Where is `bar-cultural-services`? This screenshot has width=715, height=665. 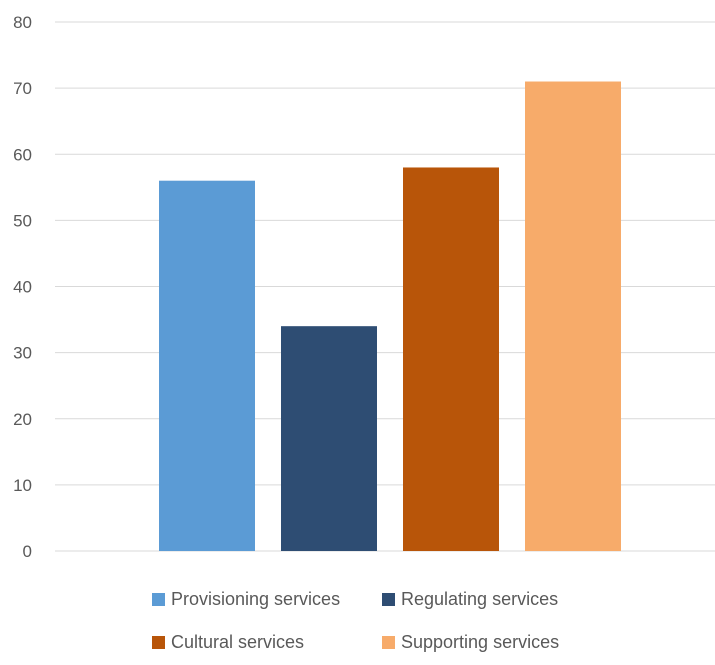 bar-cultural-services is located at coordinates (451, 359).